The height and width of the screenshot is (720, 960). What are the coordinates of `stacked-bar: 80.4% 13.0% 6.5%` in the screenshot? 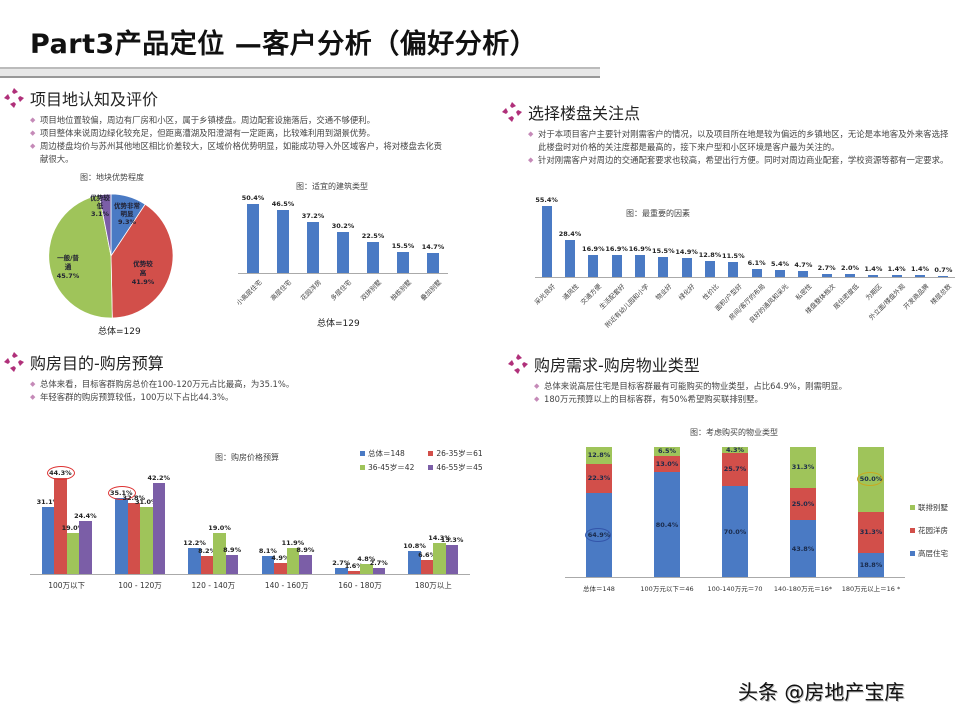 It's located at (667, 512).